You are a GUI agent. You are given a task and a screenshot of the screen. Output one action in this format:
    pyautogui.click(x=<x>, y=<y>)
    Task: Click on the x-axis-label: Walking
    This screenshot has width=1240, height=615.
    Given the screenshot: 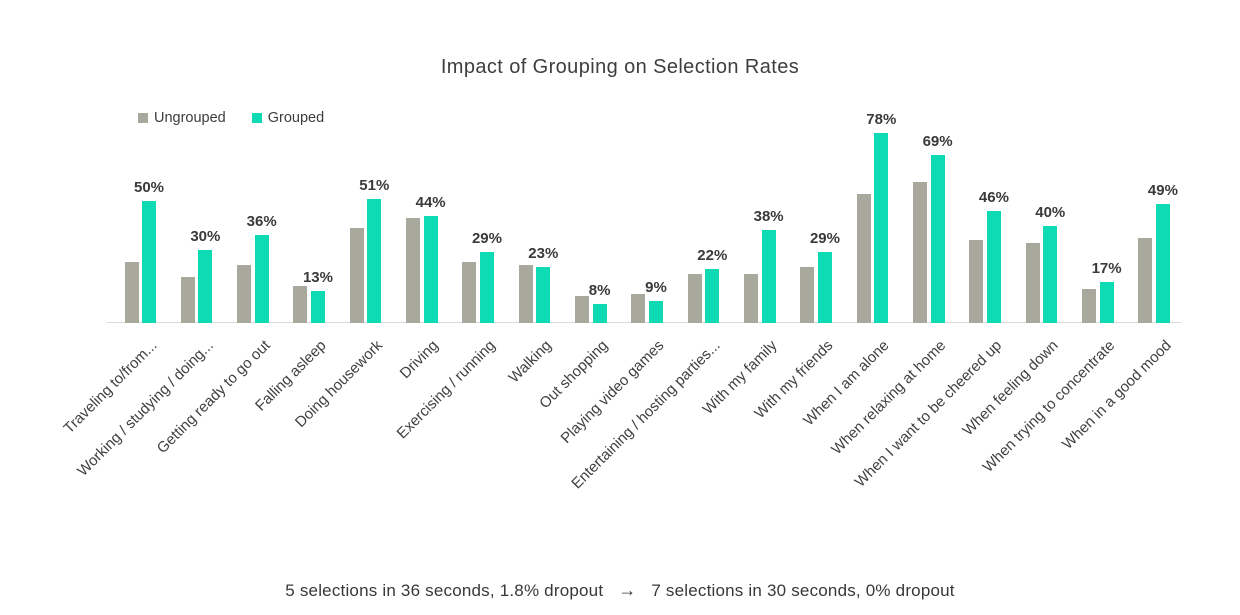 What is the action you would take?
    pyautogui.click(x=530, y=362)
    